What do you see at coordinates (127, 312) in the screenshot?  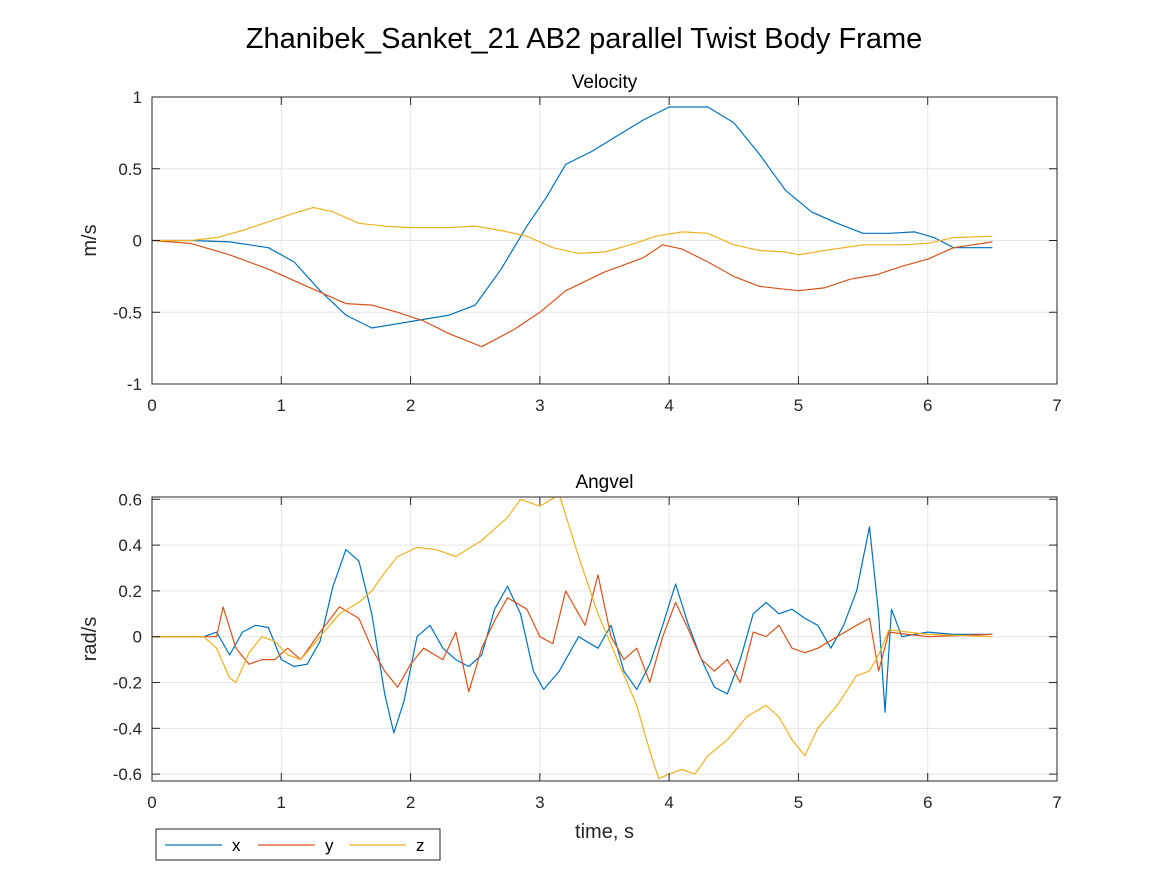 I see `velocity-ytick-label: -0.5` at bounding box center [127, 312].